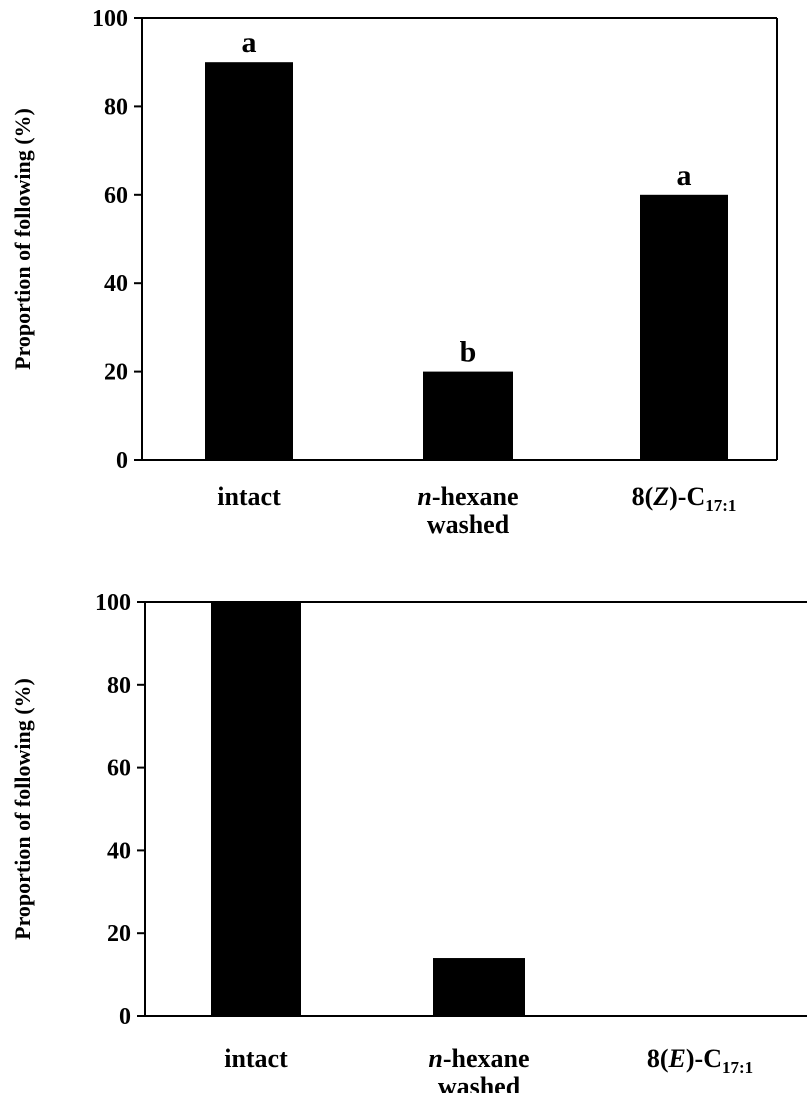 The image size is (807, 1093). What do you see at coordinates (684, 498) in the screenshot?
I see `chart0-category-label-2: 8(Z)-C17:1` at bounding box center [684, 498].